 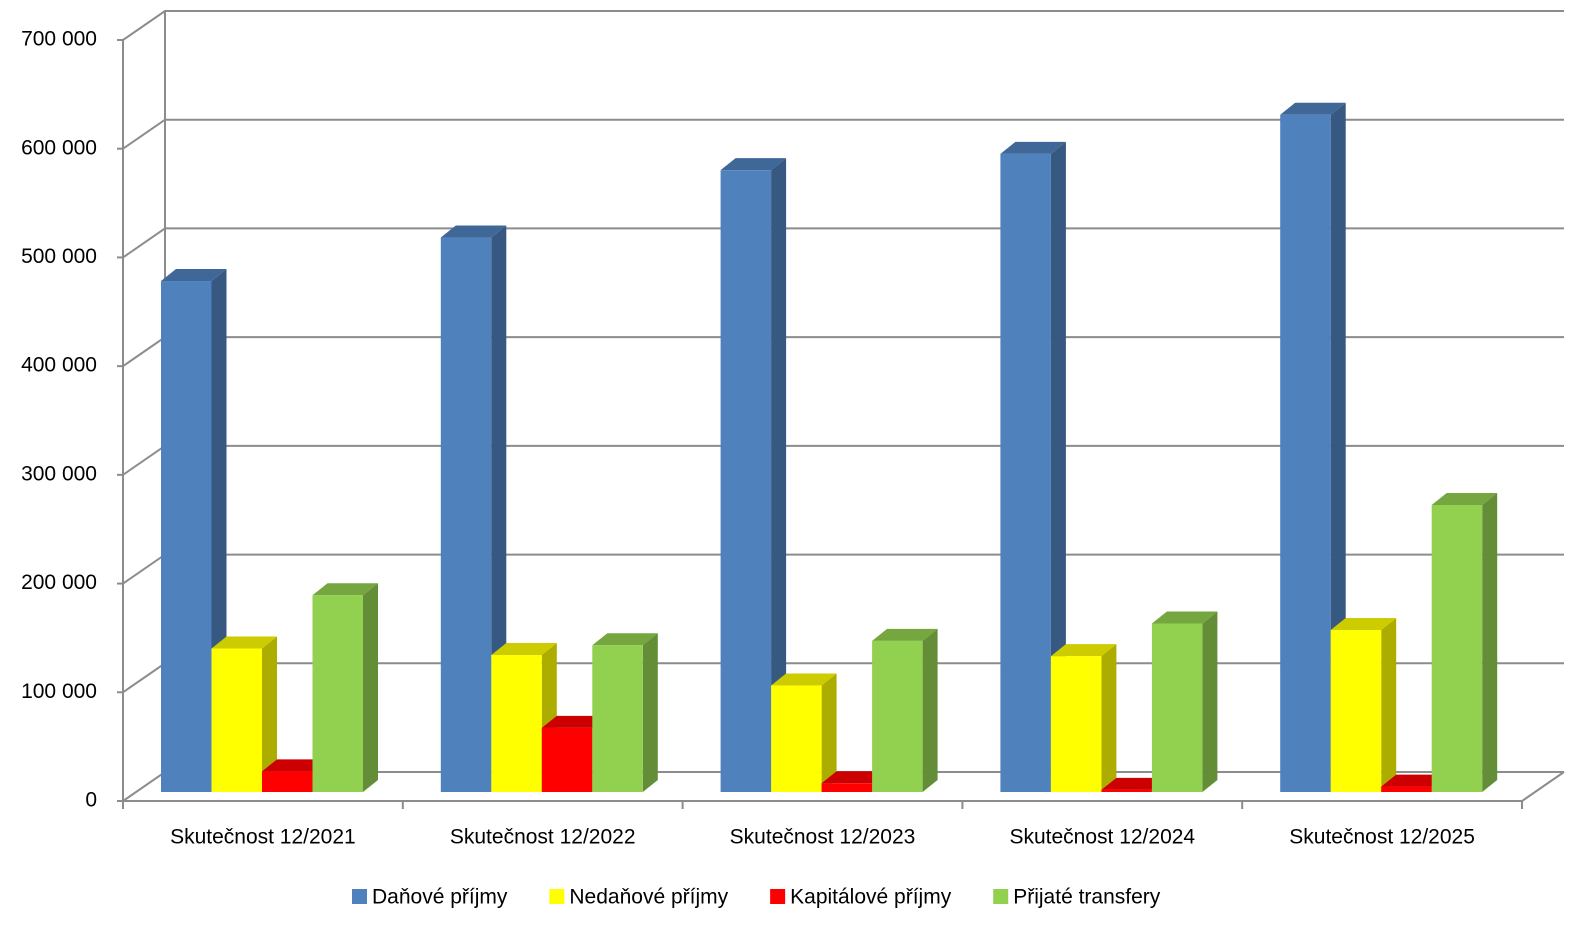 I want to click on x-tick-label: Skutečnost 12/2023, so click(x=823, y=837).